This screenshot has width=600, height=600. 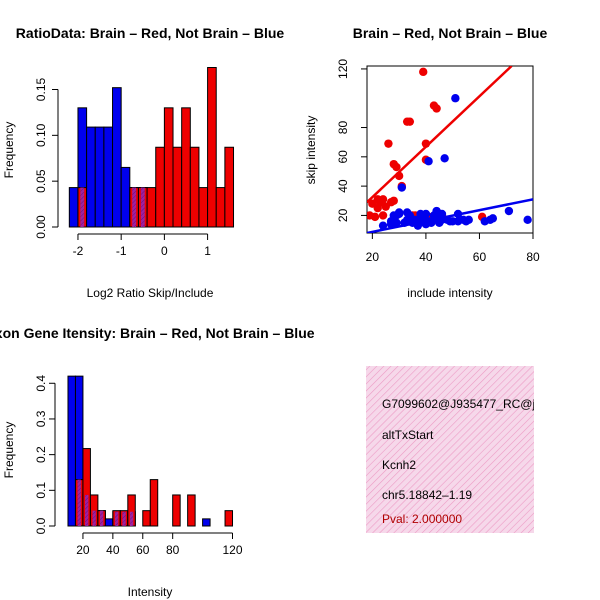 What do you see at coordinates (78, 251) in the screenshot?
I see `ratio-x-tick-label-0: -2` at bounding box center [78, 251].